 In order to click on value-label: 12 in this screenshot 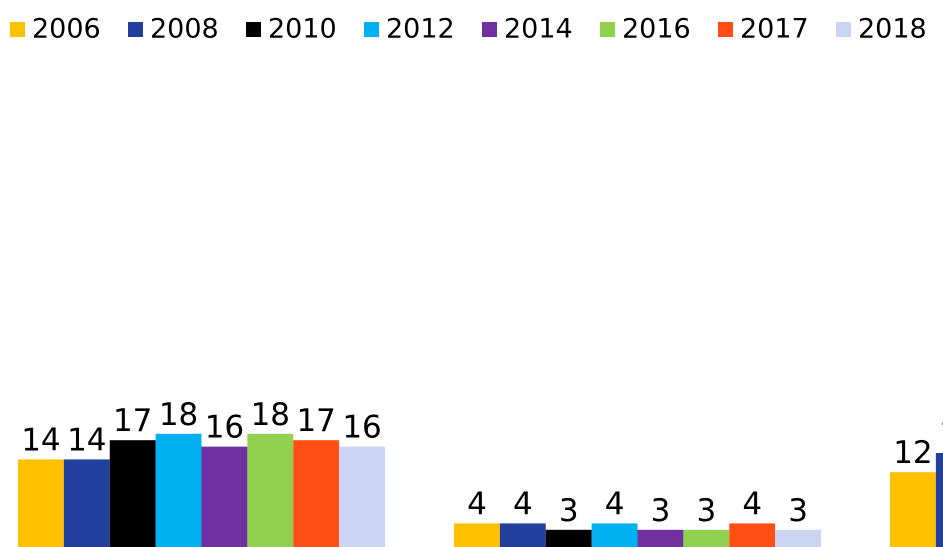, I will do `click(912, 453)`.